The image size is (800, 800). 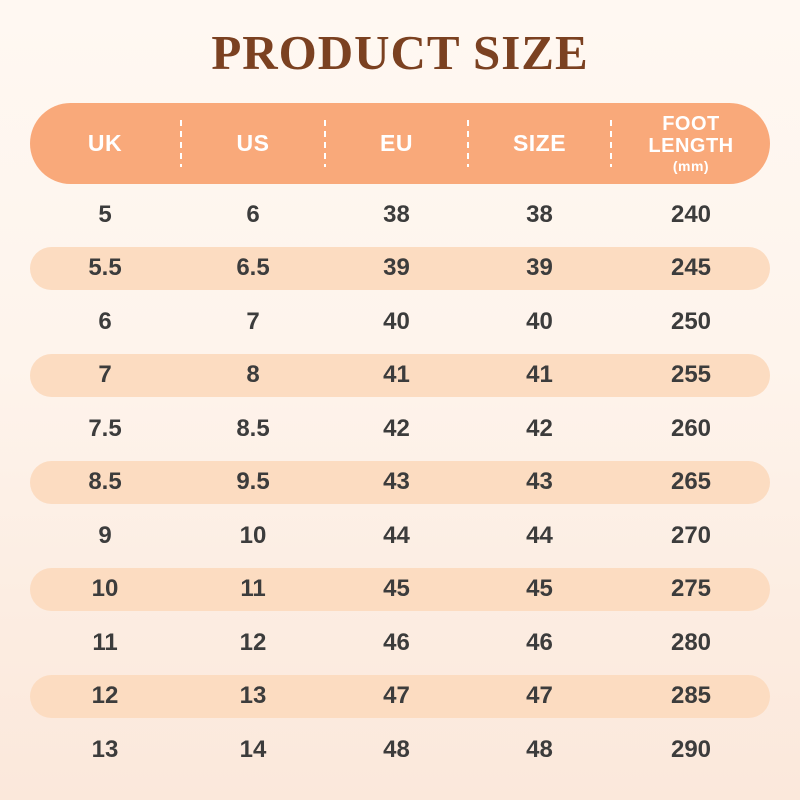 What do you see at coordinates (105, 749) in the screenshot?
I see `cell-uk: 13` at bounding box center [105, 749].